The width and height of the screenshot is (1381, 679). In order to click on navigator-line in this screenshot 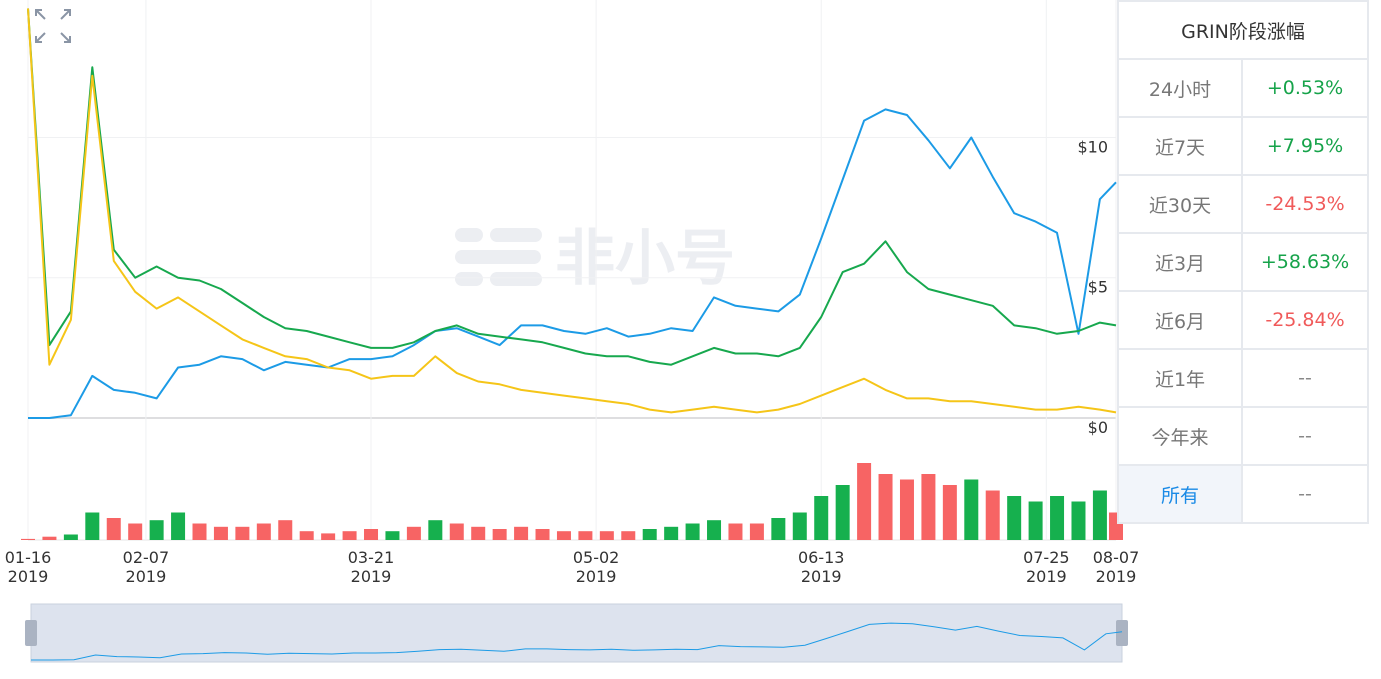, I will do `click(577, 641)`.